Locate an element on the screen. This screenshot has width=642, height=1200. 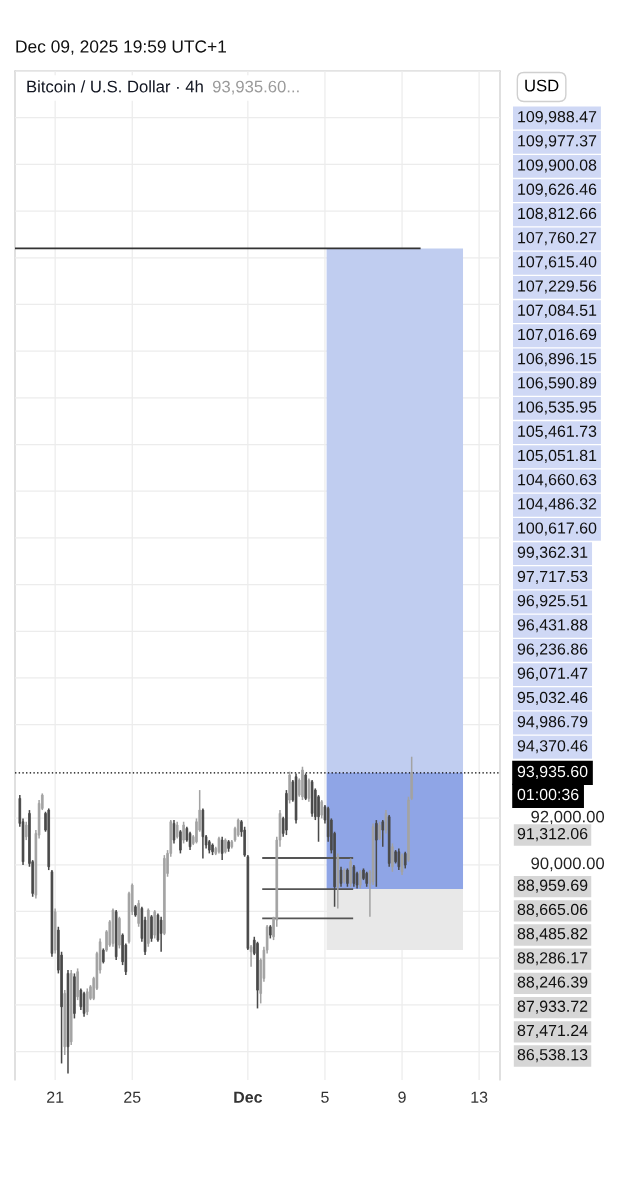
text: 01:00:36 is located at coordinates (548, 794).